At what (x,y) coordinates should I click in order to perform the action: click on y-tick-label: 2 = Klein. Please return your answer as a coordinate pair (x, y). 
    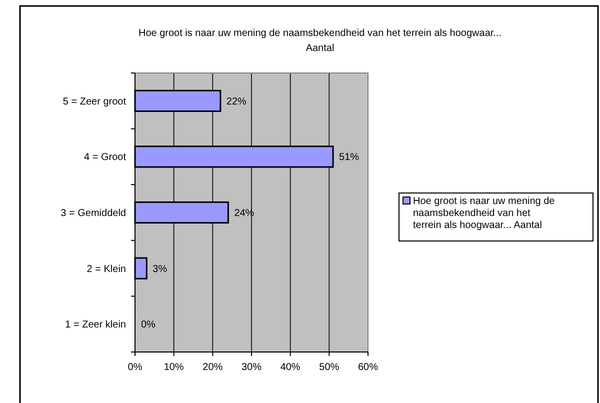
    Looking at the image, I should click on (106, 269).